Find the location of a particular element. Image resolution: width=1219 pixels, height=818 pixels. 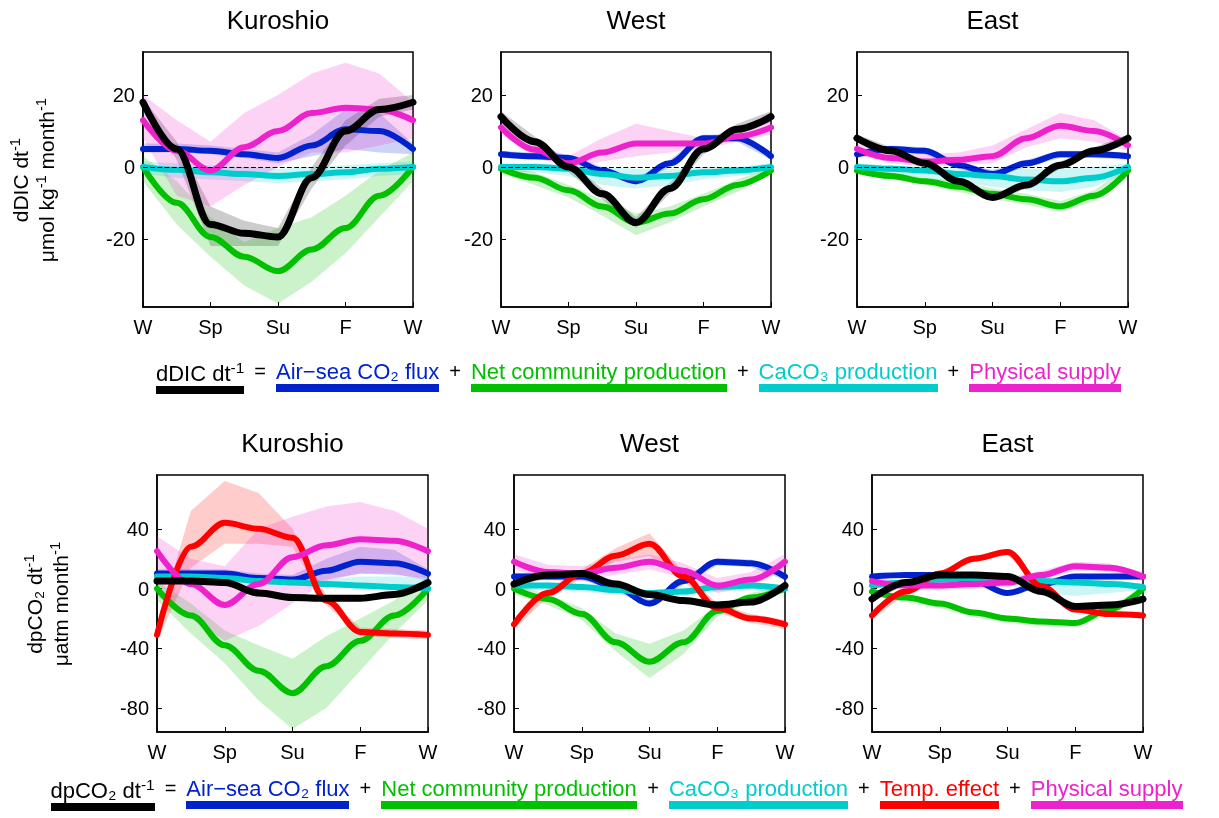

text: Temp. effect is located at coordinates (939, 788).